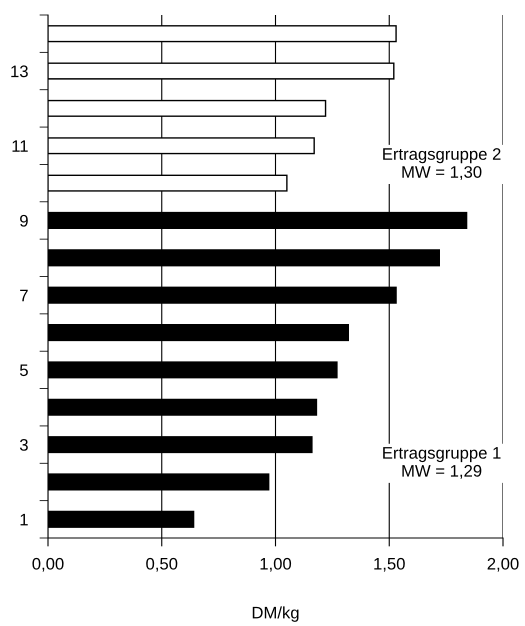 This screenshot has width=525, height=626. I want to click on y-tick-label: 7, so click(24, 296).